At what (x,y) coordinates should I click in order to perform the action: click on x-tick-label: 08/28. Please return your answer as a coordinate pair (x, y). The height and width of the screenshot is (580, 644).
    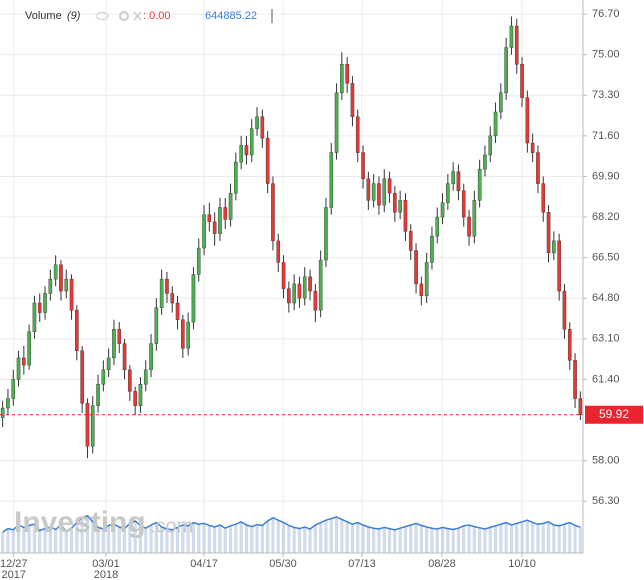
    Looking at the image, I should click on (442, 564).